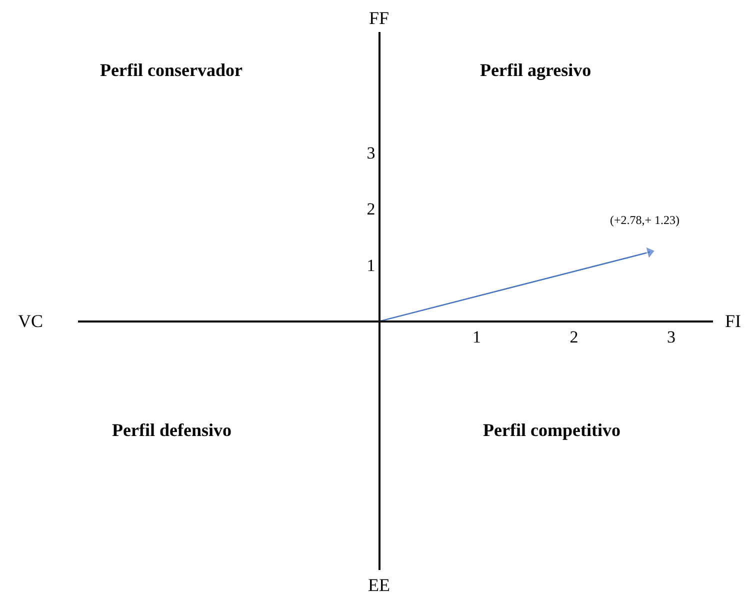  Describe the element at coordinates (172, 430) in the screenshot. I see `annotation: Perfil defensivo` at that location.